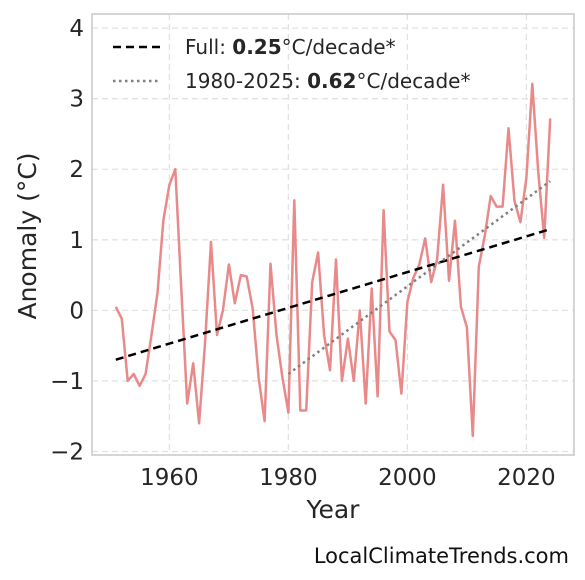  What do you see at coordinates (256, 47) in the screenshot?
I see `legend-full-value: 0.25` at bounding box center [256, 47].